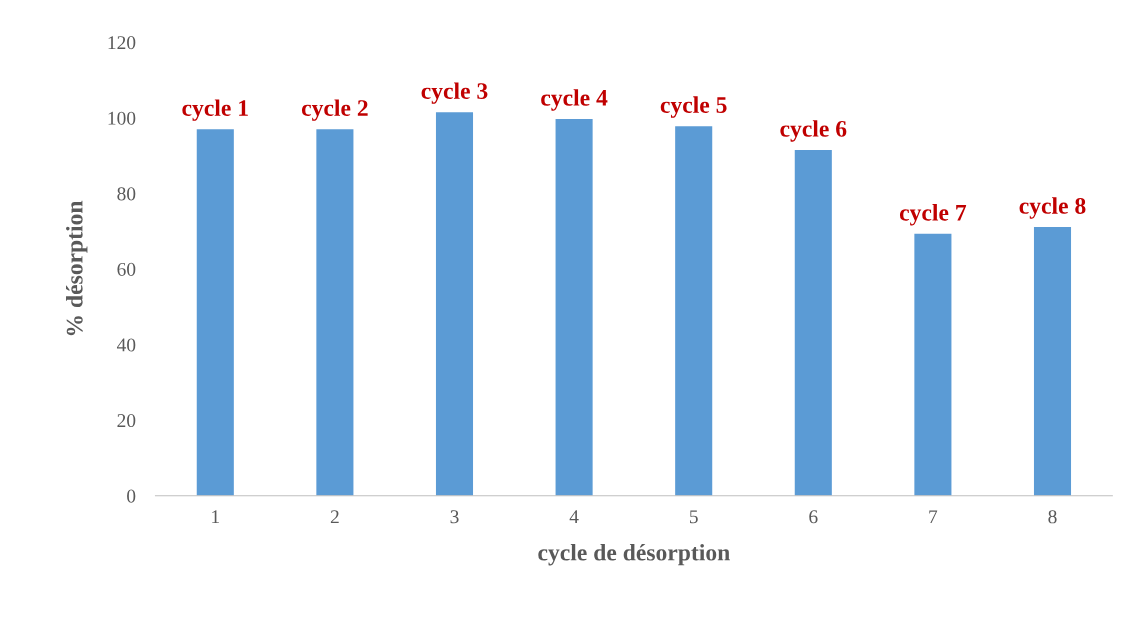 The height and width of the screenshot is (622, 1135). I want to click on y-tick-label: 60, so click(126, 269).